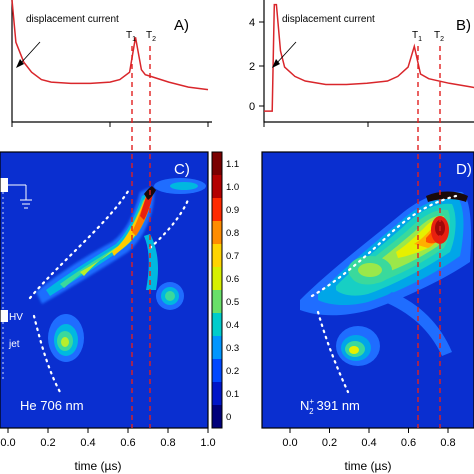 This screenshot has height=474, width=474. What do you see at coordinates (20, 63) in the screenshot?
I see `panel-a-arrowhead` at bounding box center [20, 63].